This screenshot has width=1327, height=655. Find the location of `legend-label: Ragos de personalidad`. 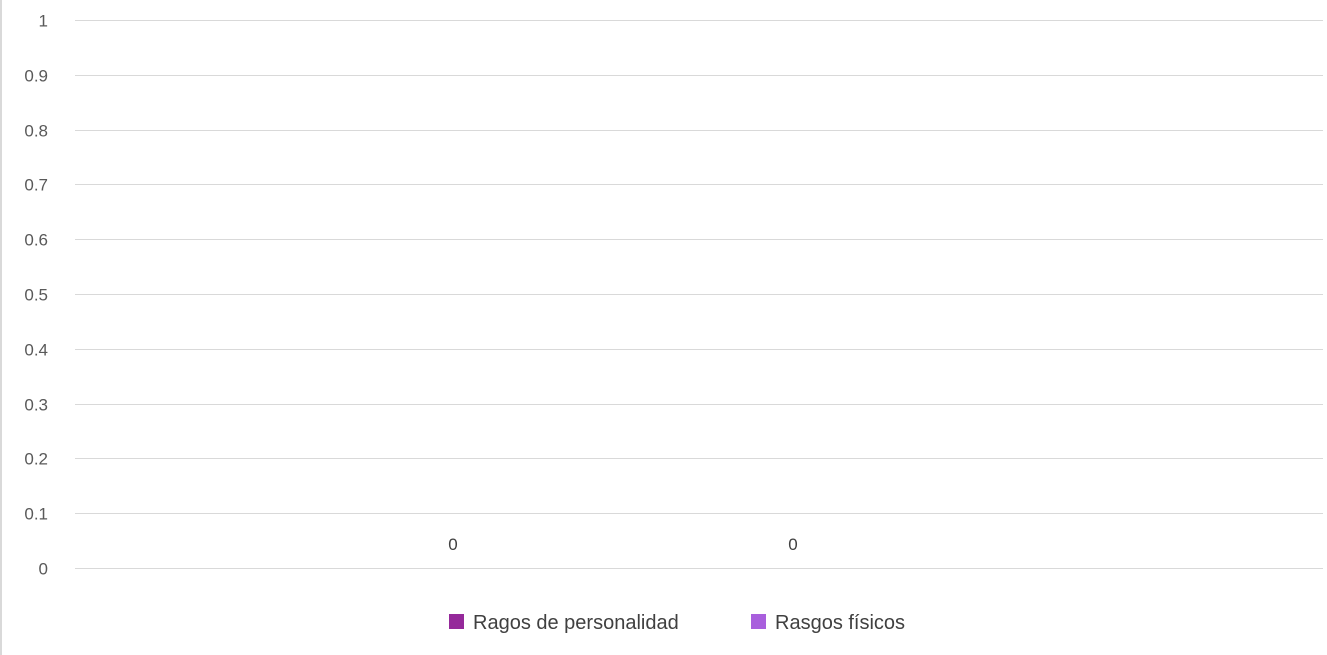

legend-label: Ragos de personalidad is located at coordinates (576, 623).